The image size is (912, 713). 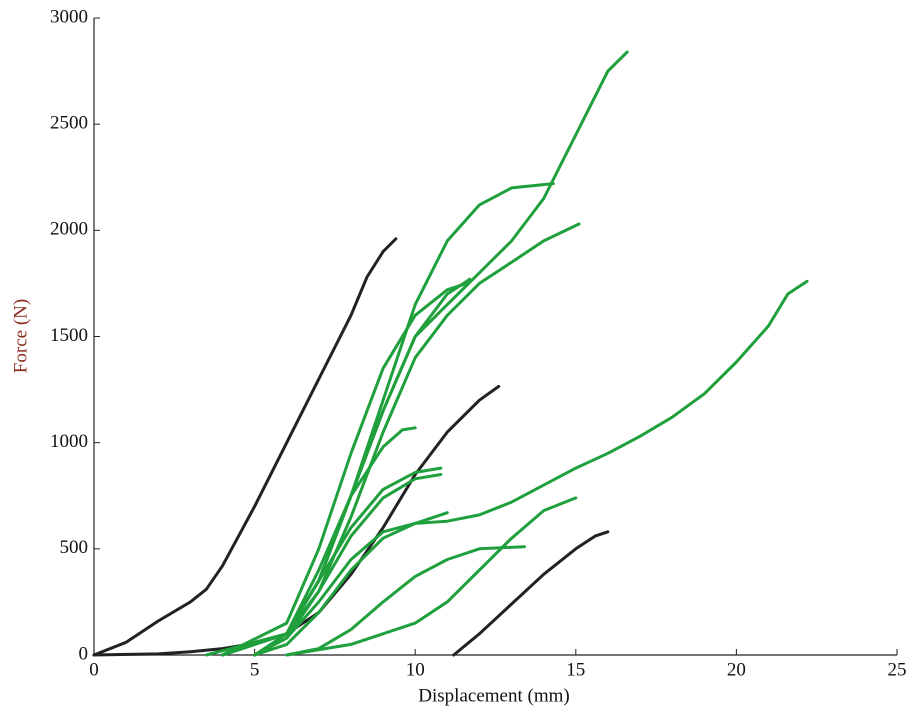 What do you see at coordinates (69, 441) in the screenshot?
I see `y-tick-label: 1000` at bounding box center [69, 441].